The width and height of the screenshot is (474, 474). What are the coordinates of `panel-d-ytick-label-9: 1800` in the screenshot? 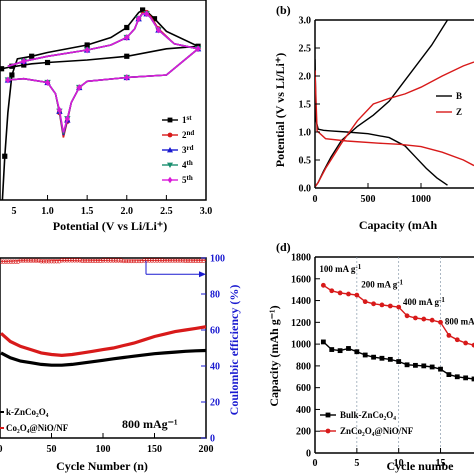 It's located at (301, 258).